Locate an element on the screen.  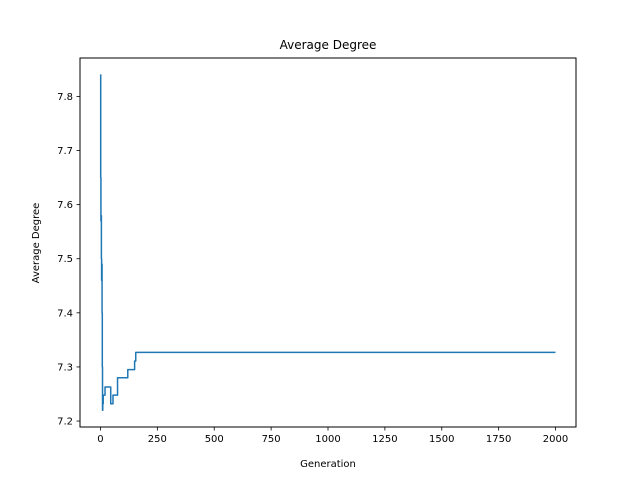
x-tick-label: 2000 is located at coordinates (555, 439).